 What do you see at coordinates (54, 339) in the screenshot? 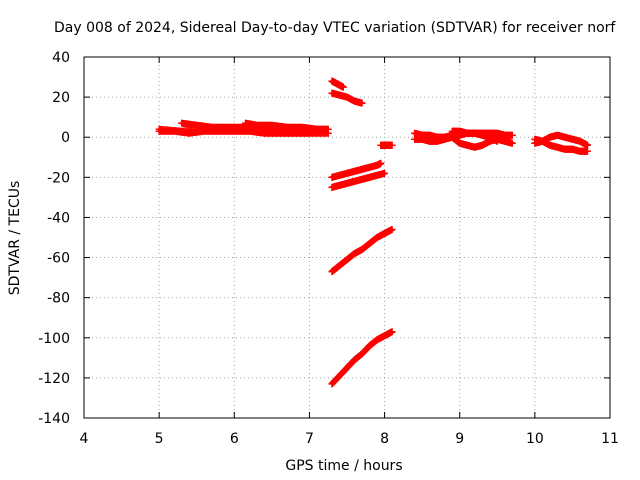
I see `y-tick-label: -100` at bounding box center [54, 339].